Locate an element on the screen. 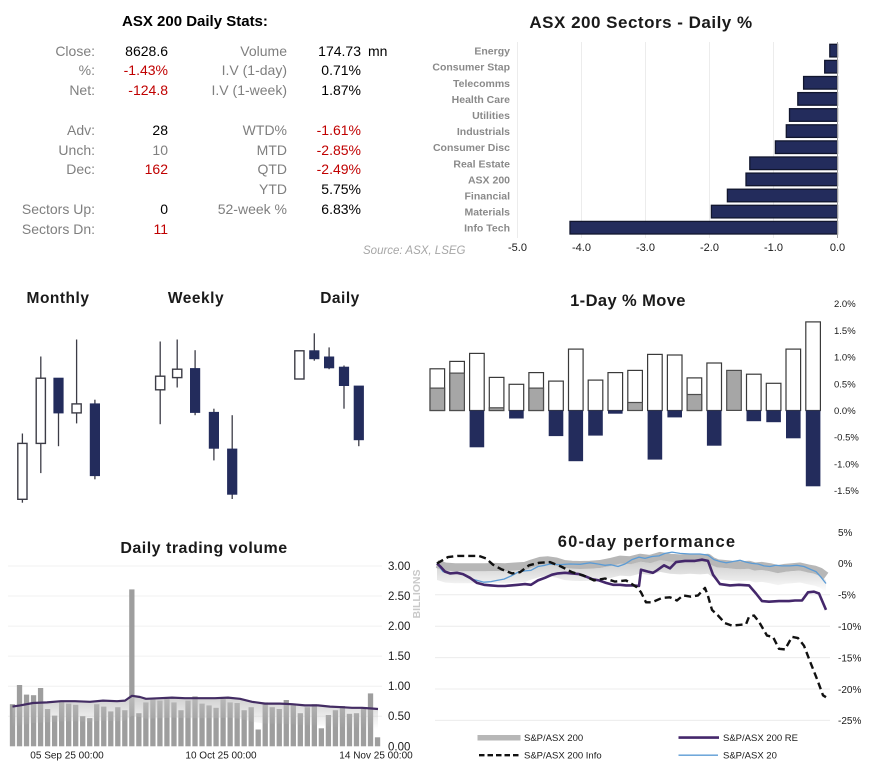 The image size is (884, 779). svg-text: 2.50 is located at coordinates (399, 597).